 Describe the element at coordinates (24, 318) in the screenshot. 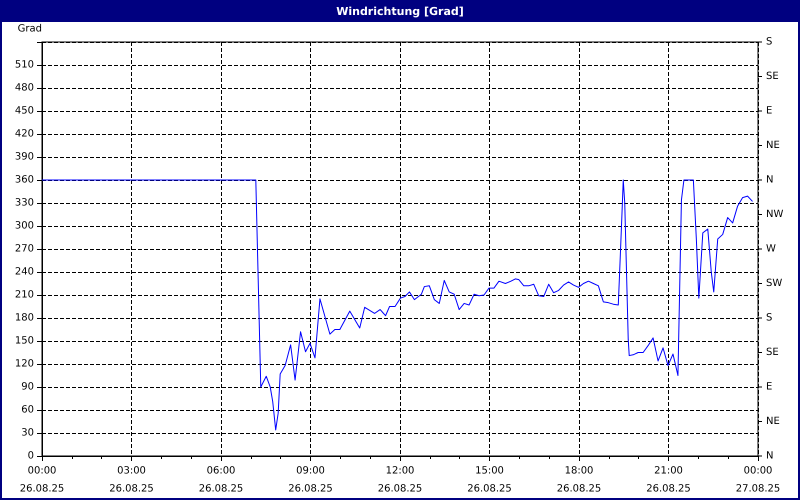

I see `y-tick-label: 180` at that location.